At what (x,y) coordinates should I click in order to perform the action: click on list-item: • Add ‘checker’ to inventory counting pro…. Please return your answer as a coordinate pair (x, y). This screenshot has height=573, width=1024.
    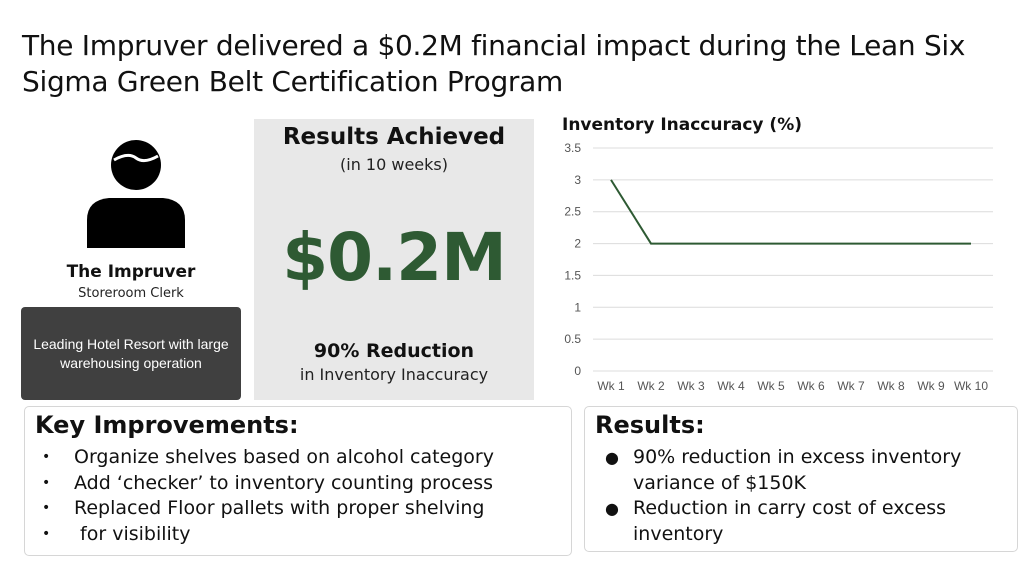
    Looking at the image, I should click on (268, 484).